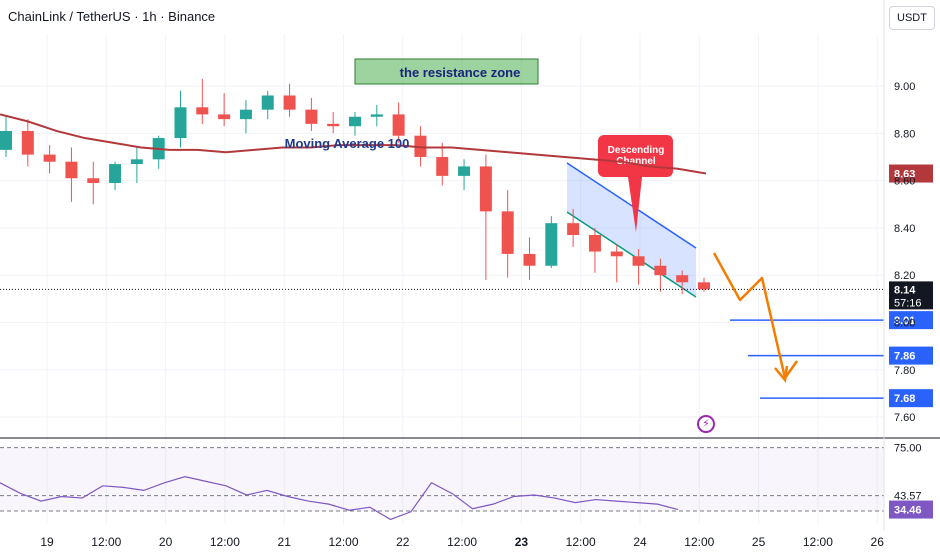  I want to click on ma-100-path, so click(353, 144).